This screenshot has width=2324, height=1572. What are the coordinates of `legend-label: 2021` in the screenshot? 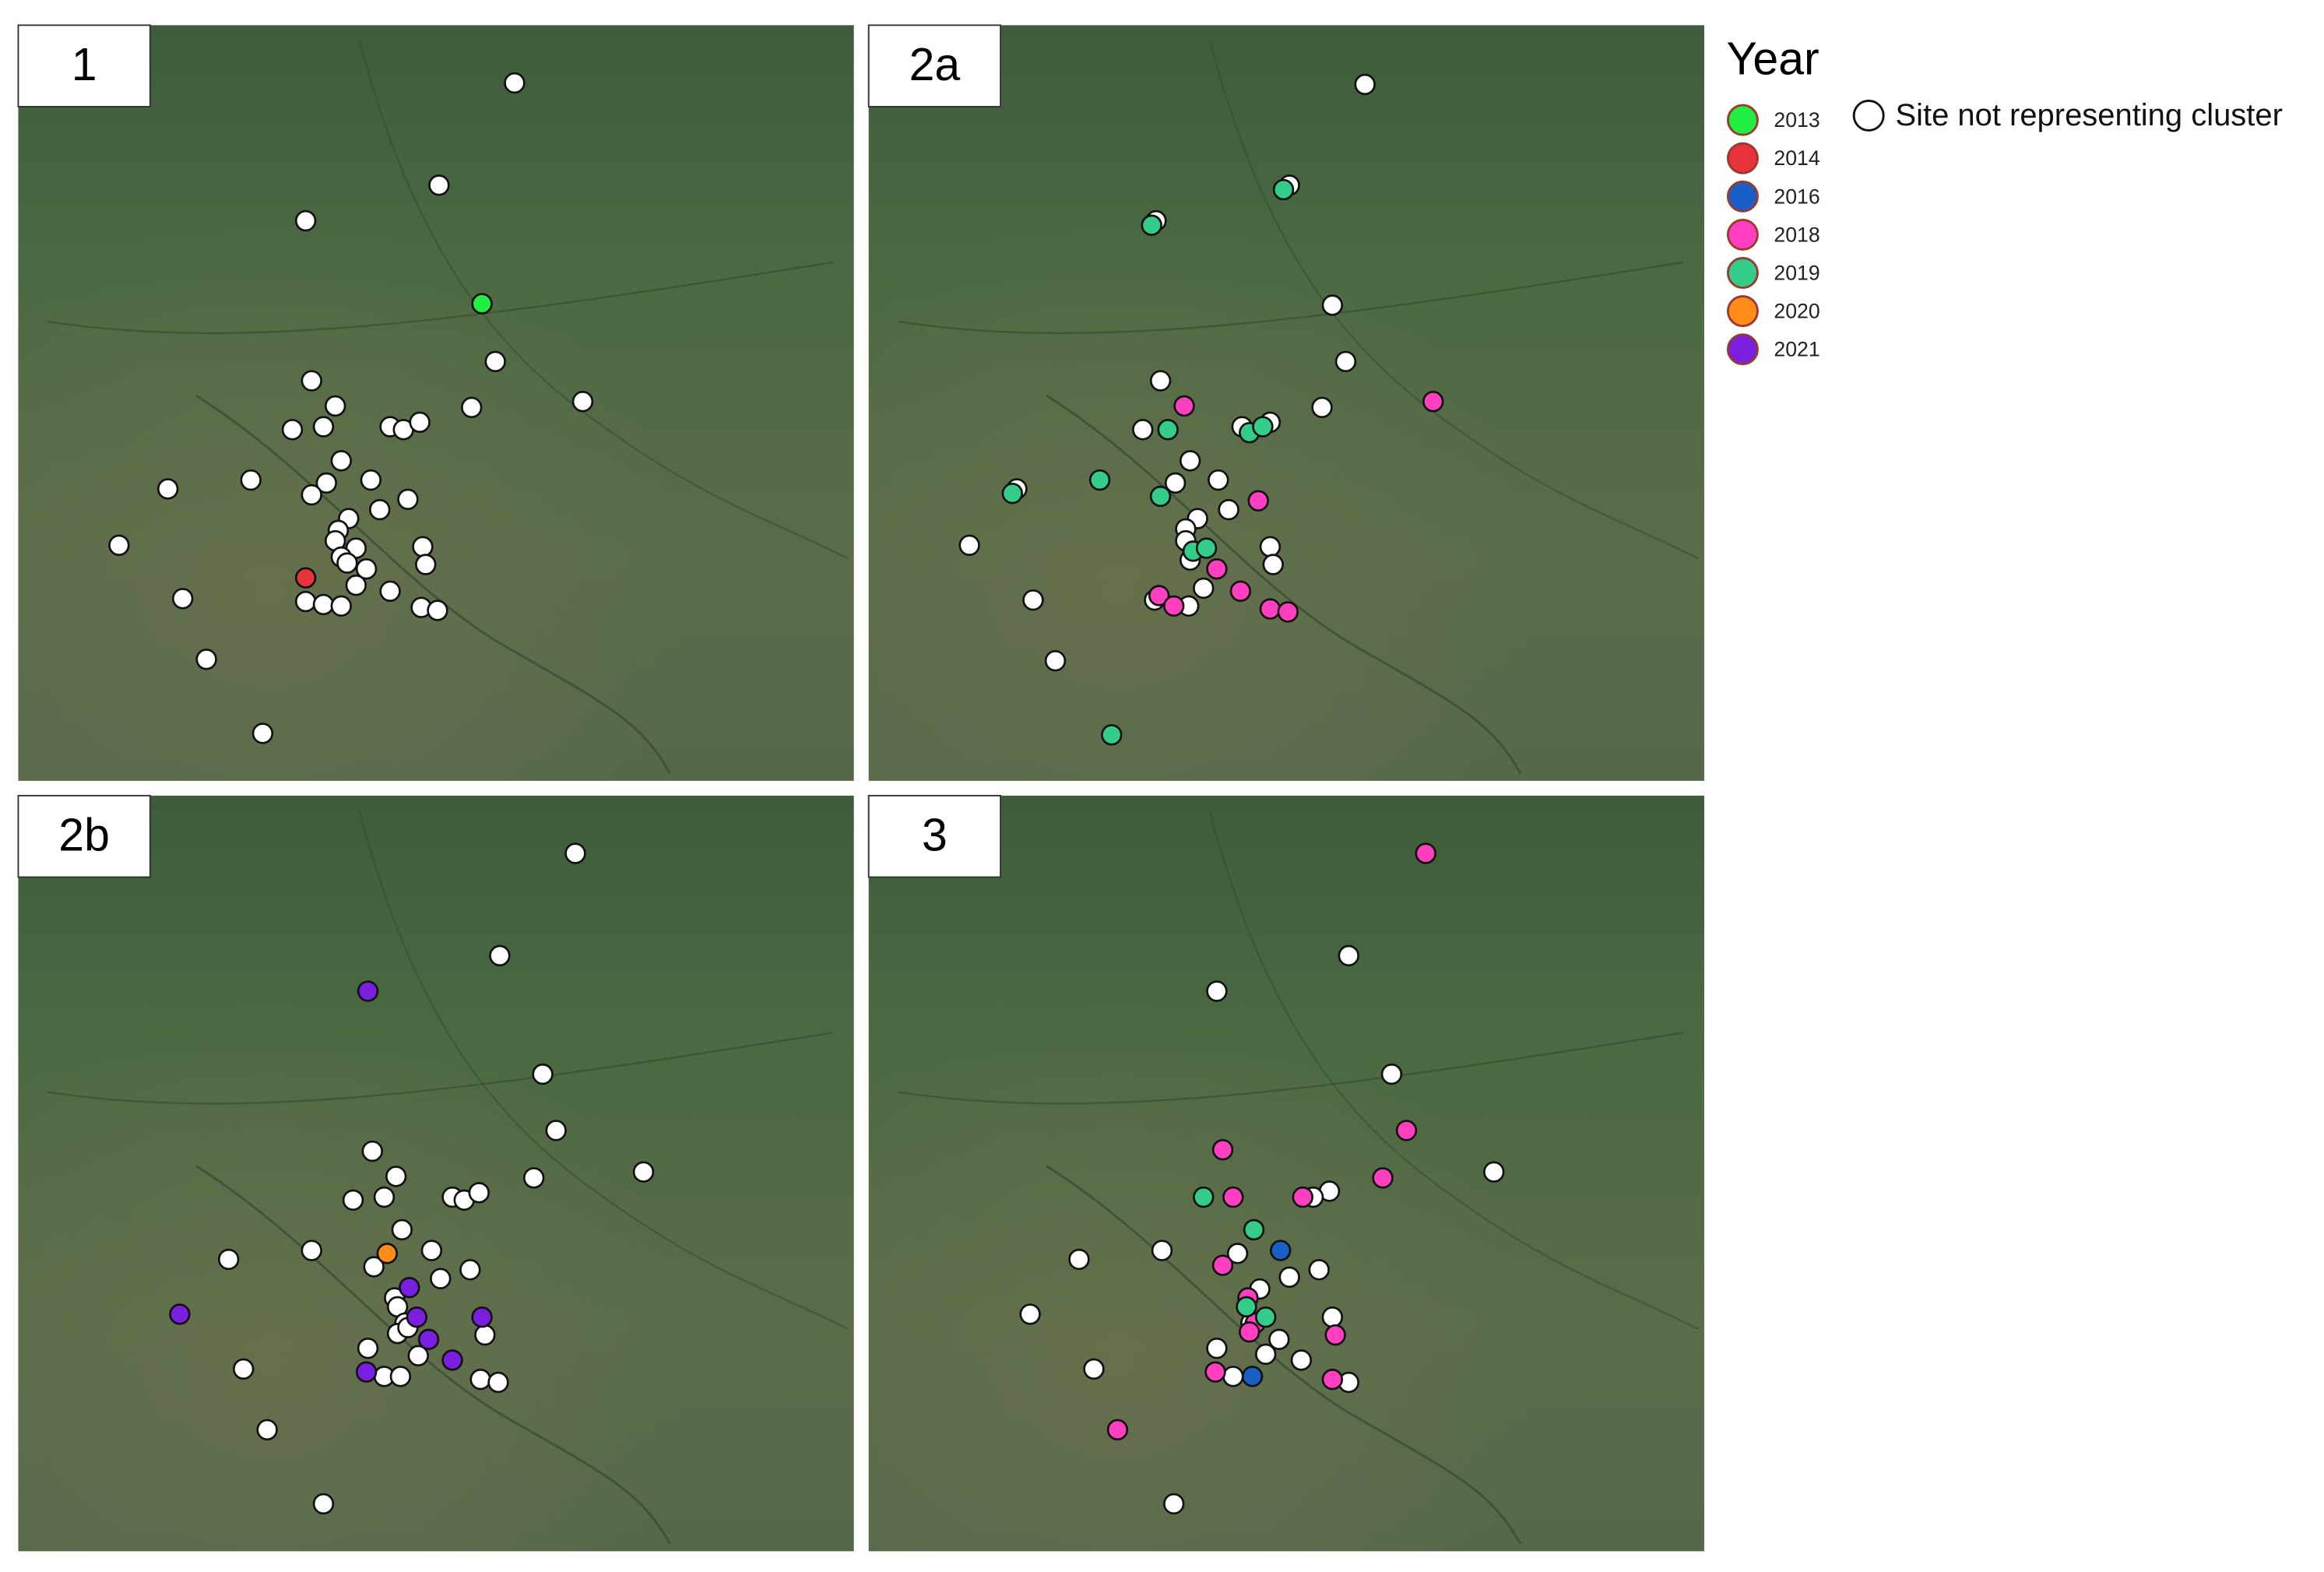 It's located at (1797, 349).